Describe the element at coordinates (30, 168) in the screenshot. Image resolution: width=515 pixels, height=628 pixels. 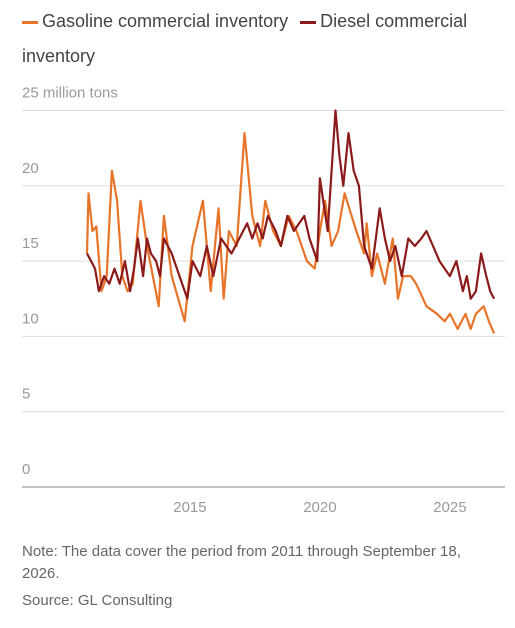
I see `y-tick-label: 20` at that location.